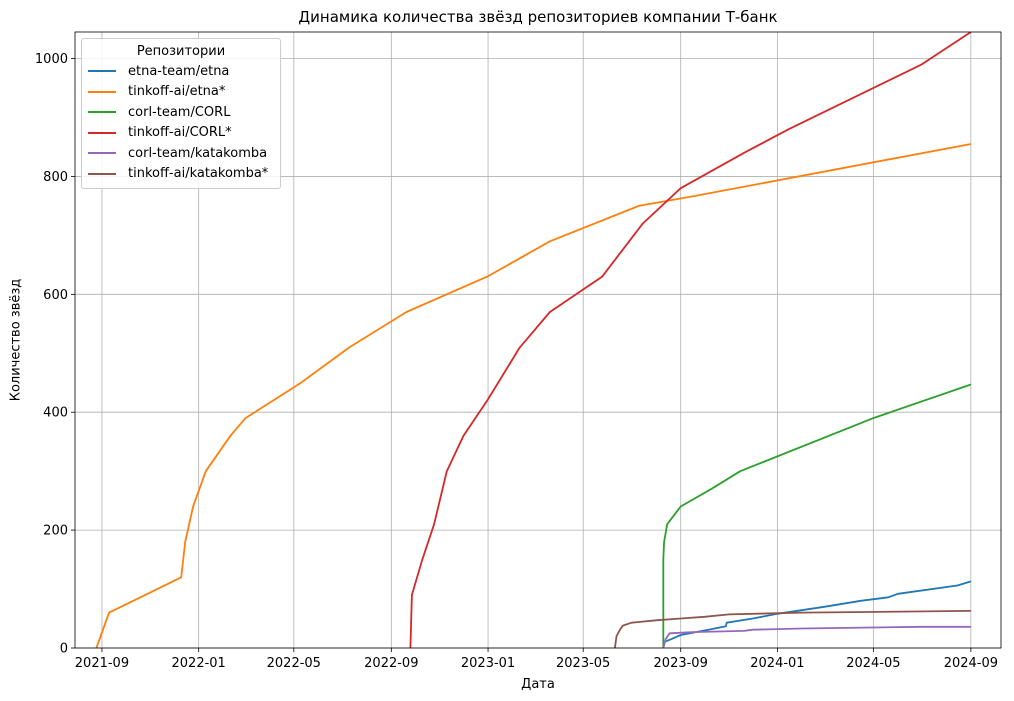 Image resolution: width=1014 pixels, height=701 pixels. What do you see at coordinates (199, 663) in the screenshot?
I see `x-tick-label: 2022-01` at bounding box center [199, 663].